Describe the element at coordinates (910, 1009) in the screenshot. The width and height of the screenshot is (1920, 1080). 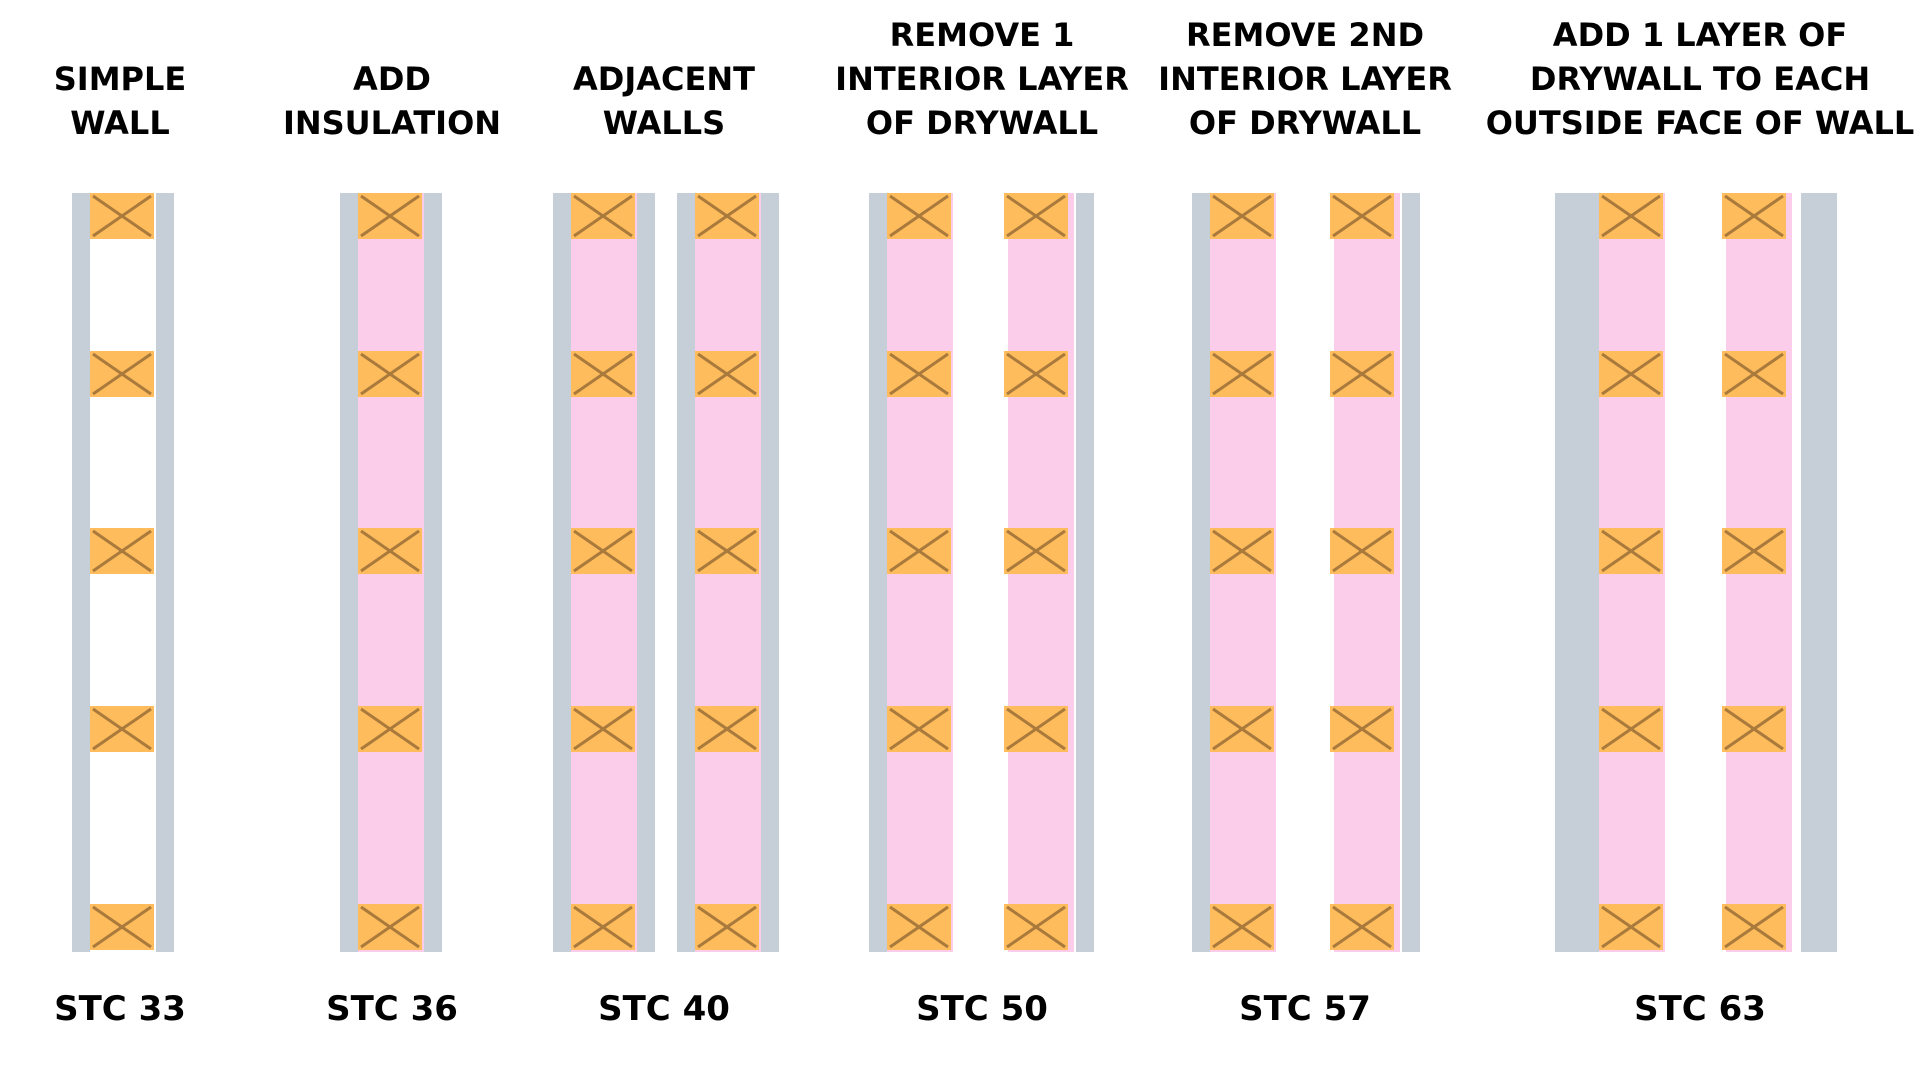
I see `stc-ratings: STC 33 STC 36 STC 40 STC 50 STC 57 STC 63` at that location.